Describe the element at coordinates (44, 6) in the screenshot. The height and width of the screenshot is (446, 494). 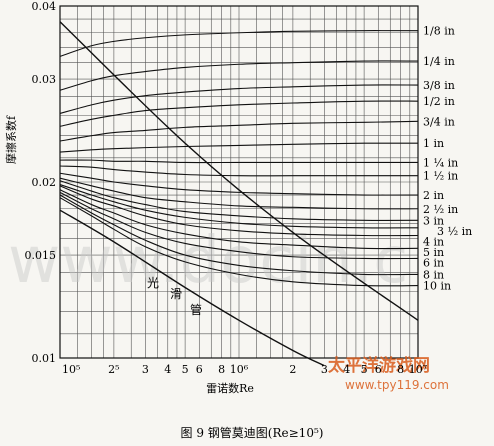
I see `y-tick-label: 0.04` at that location.